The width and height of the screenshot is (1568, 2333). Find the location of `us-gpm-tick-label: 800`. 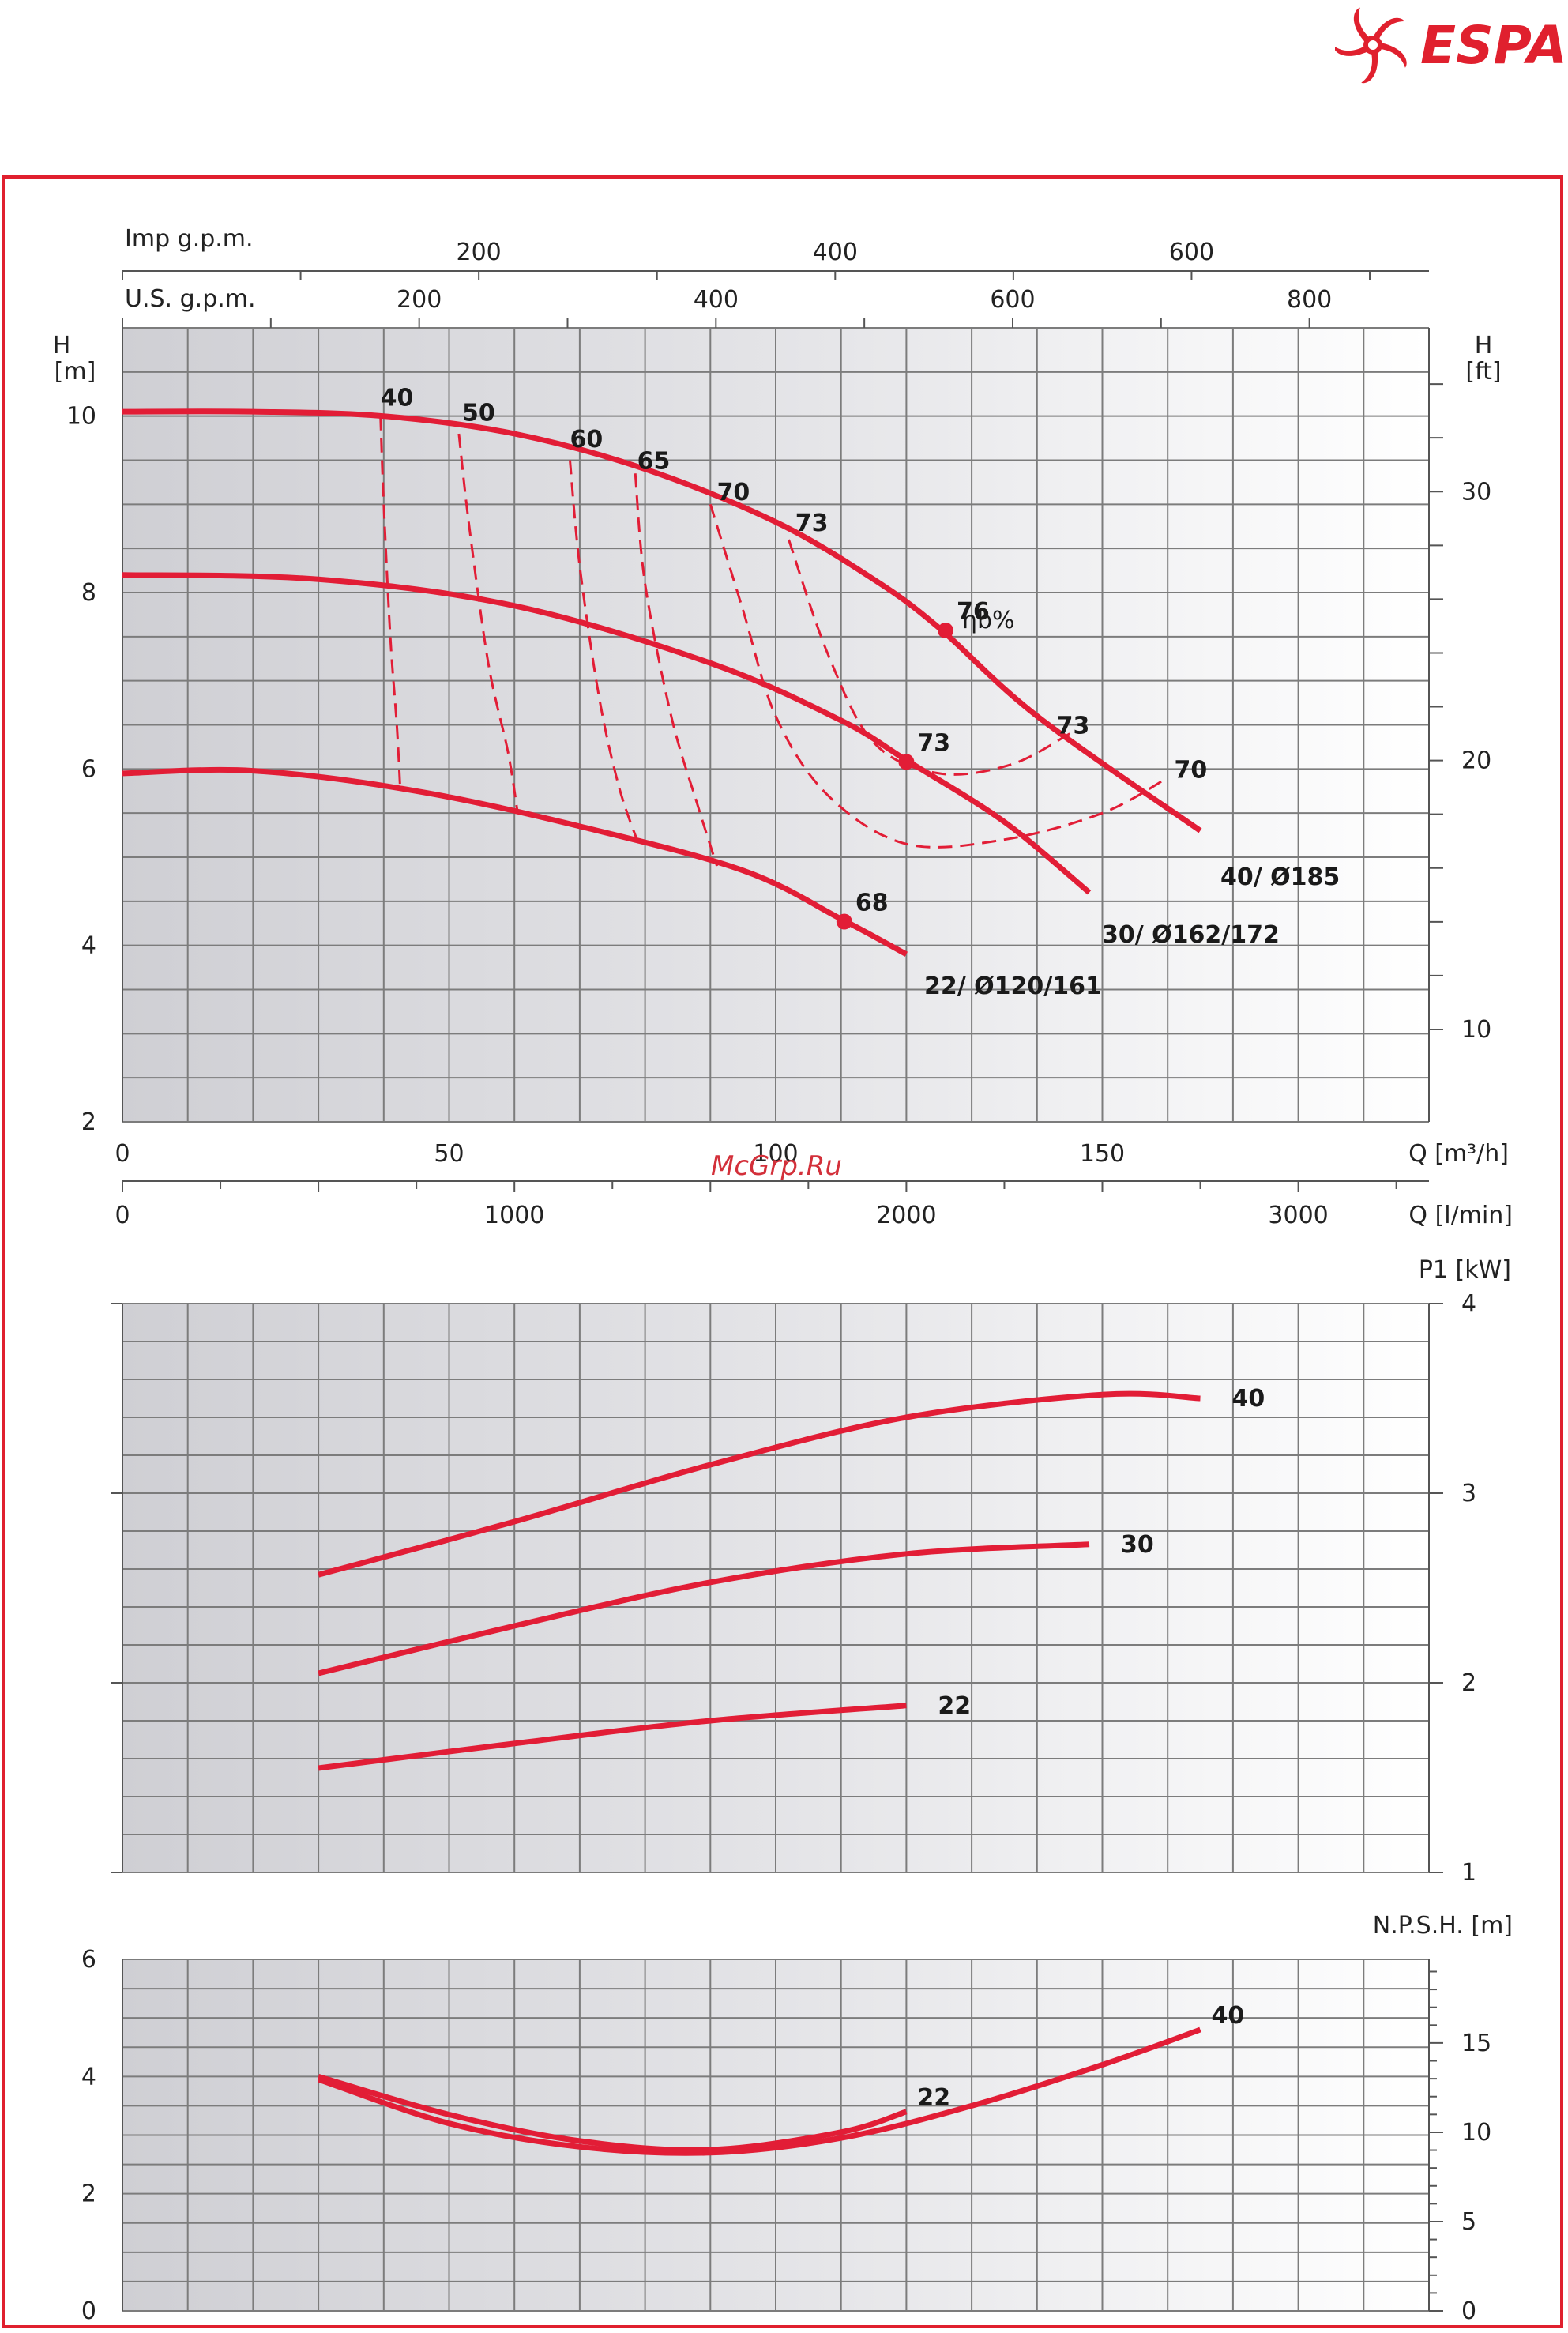

us-gpm-tick-label: 800 is located at coordinates (1309, 300).